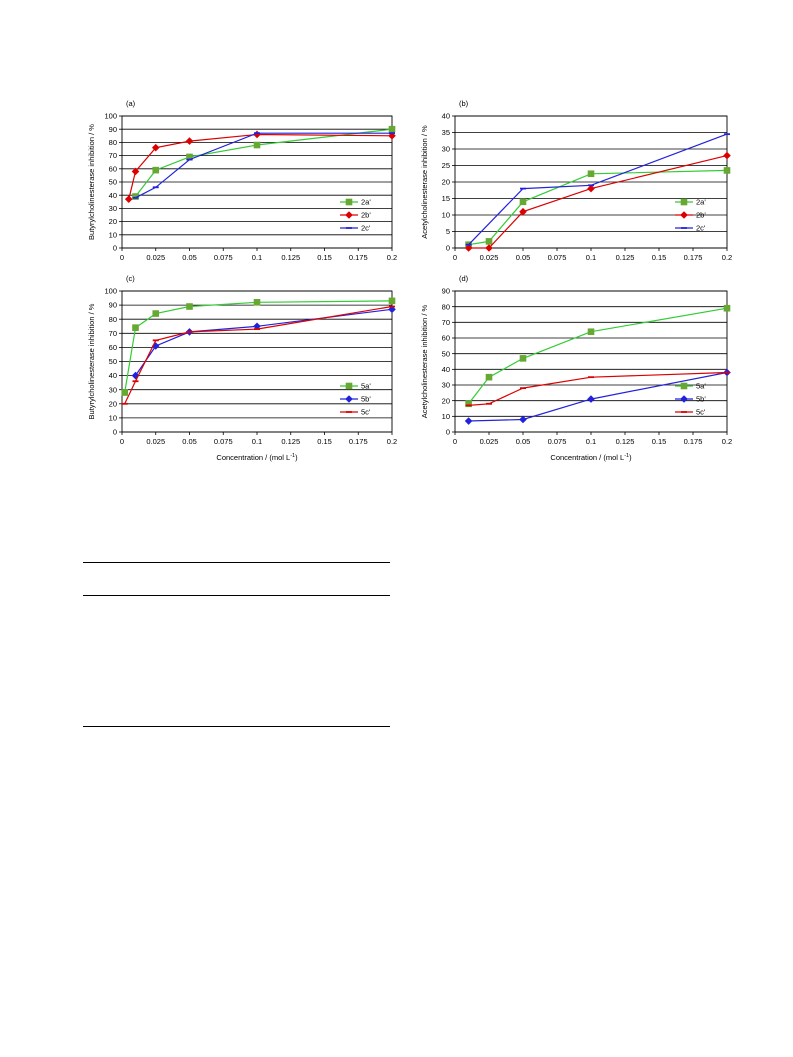 The image size is (793, 1057). What do you see at coordinates (113, 208) in the screenshot?
I see `y-tick-label: 30` at bounding box center [113, 208].